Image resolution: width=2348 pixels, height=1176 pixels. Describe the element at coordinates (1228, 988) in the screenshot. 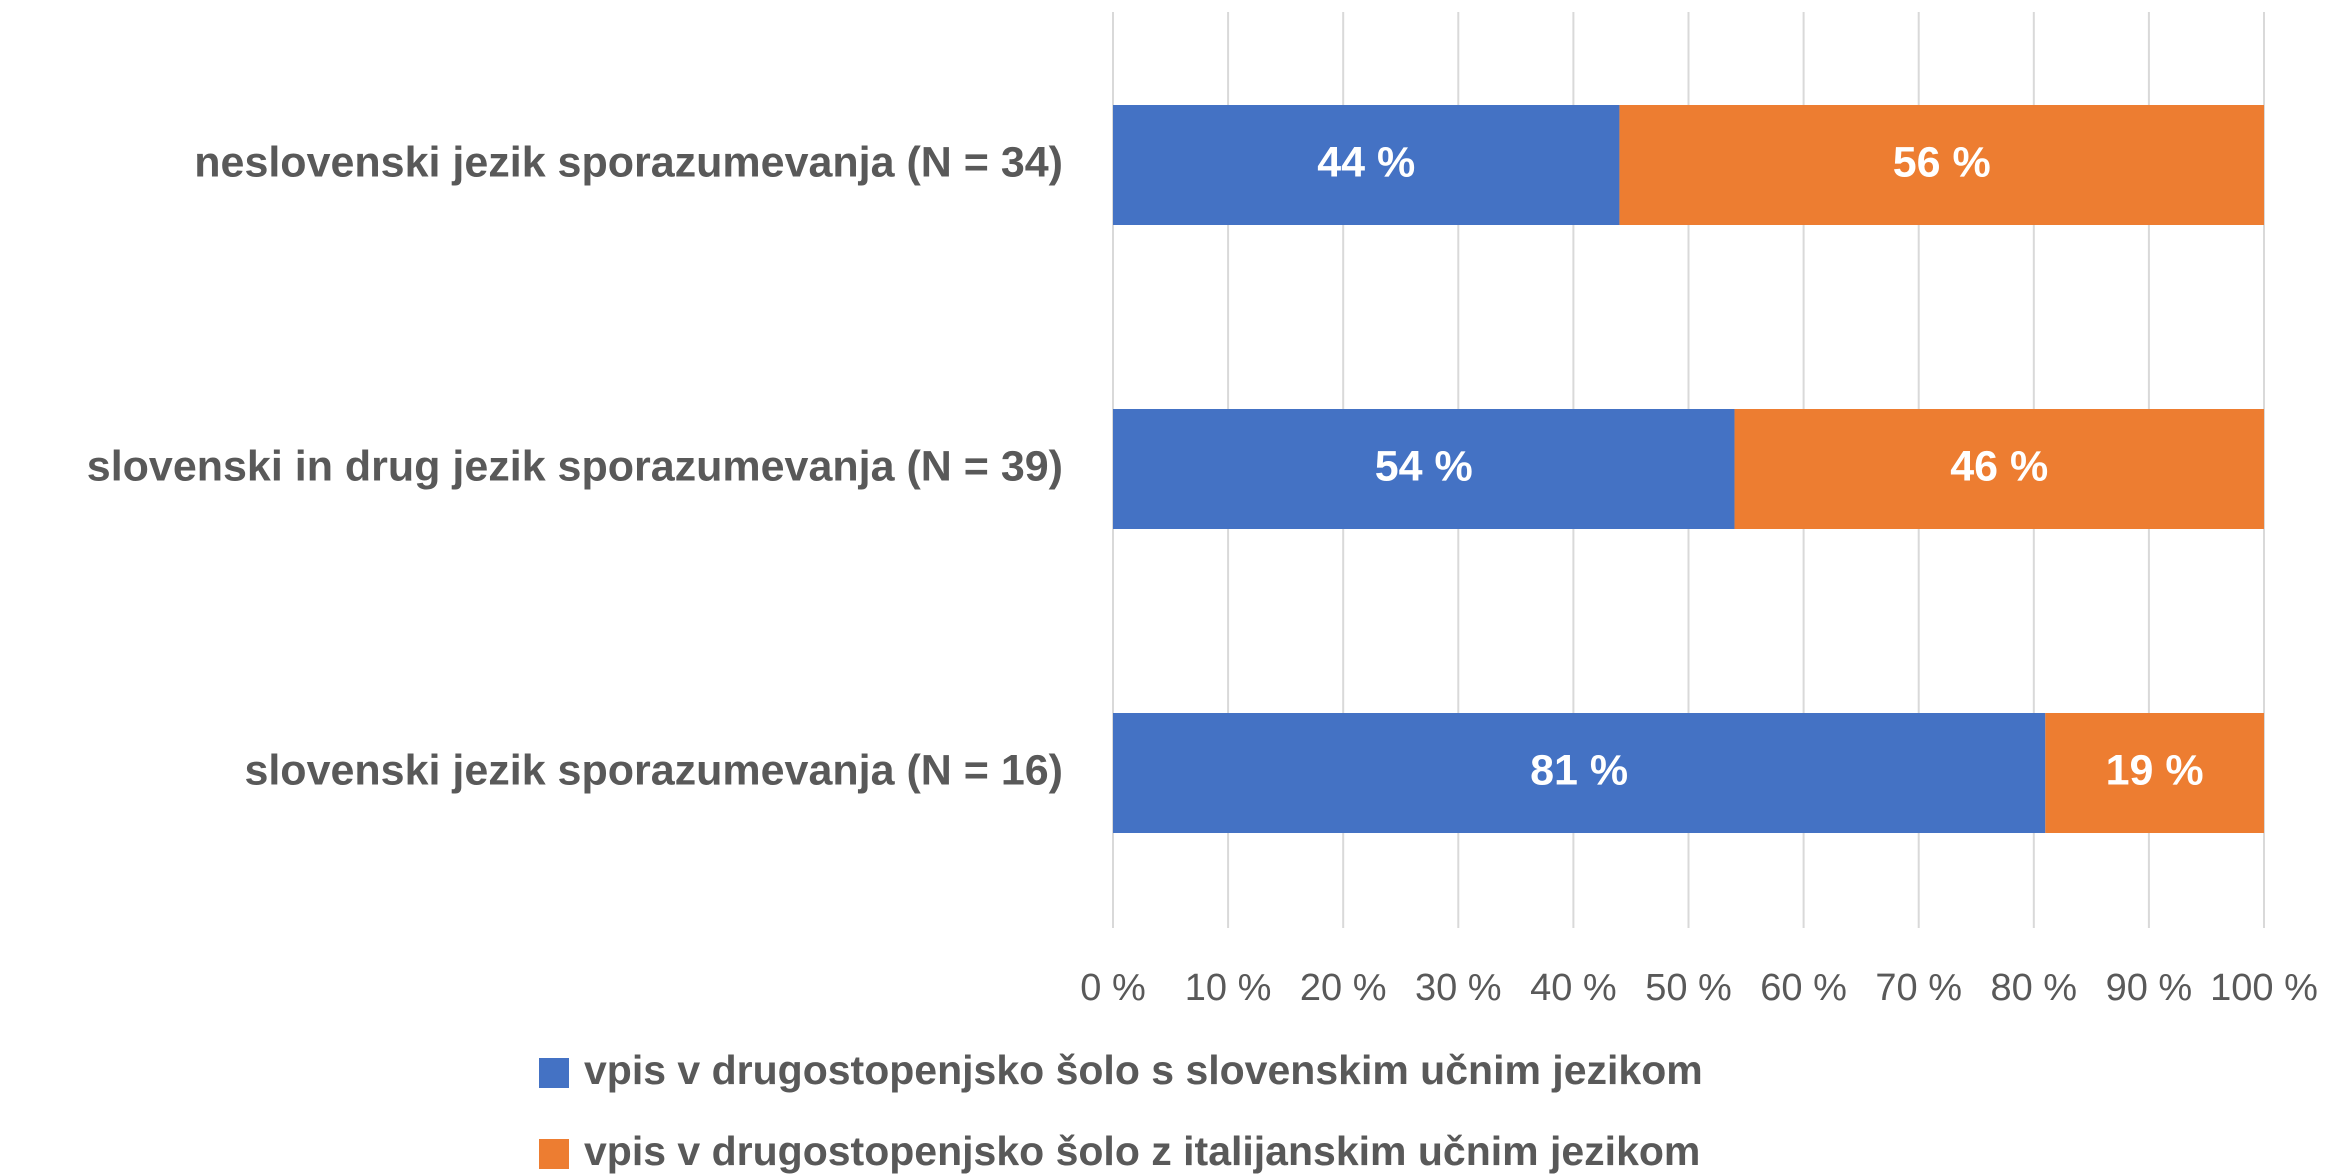

I see `x-tick-label: 10 %` at that location.